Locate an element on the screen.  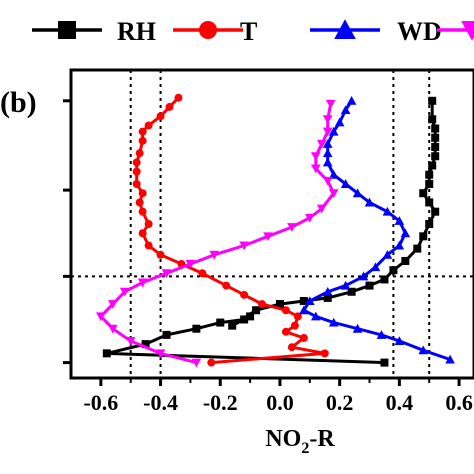
x-tick-label: -0.4 is located at coordinates (160, 402).